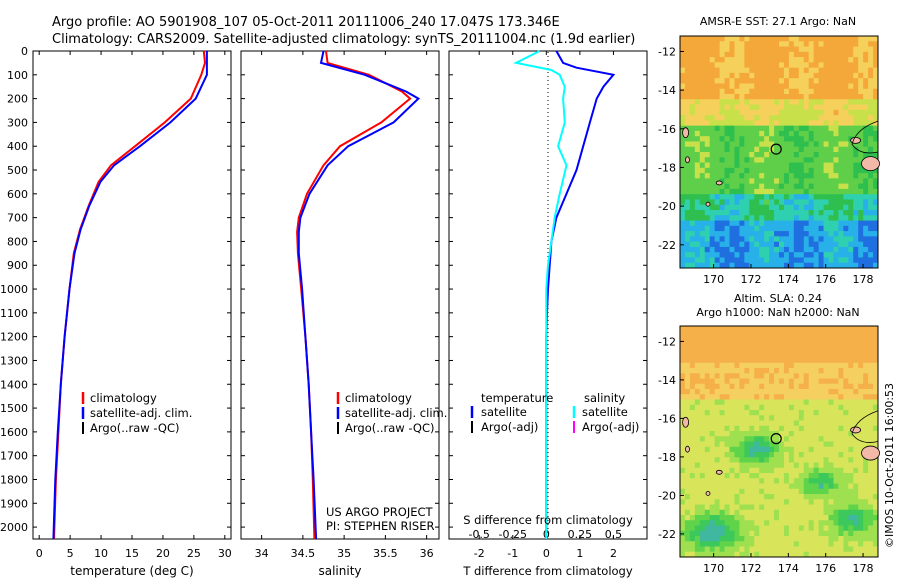 The width and height of the screenshot is (900, 580). I want to click on island, so click(686, 133).